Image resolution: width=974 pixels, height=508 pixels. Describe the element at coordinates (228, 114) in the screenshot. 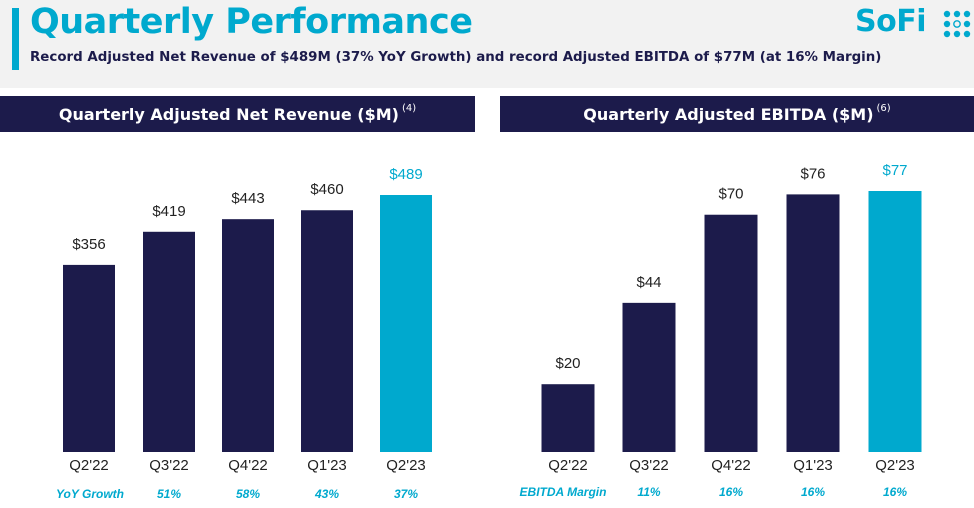

I see `revenue-chart-title-text: Quarterly Adjusted Net Revenue ($M)` at that location.